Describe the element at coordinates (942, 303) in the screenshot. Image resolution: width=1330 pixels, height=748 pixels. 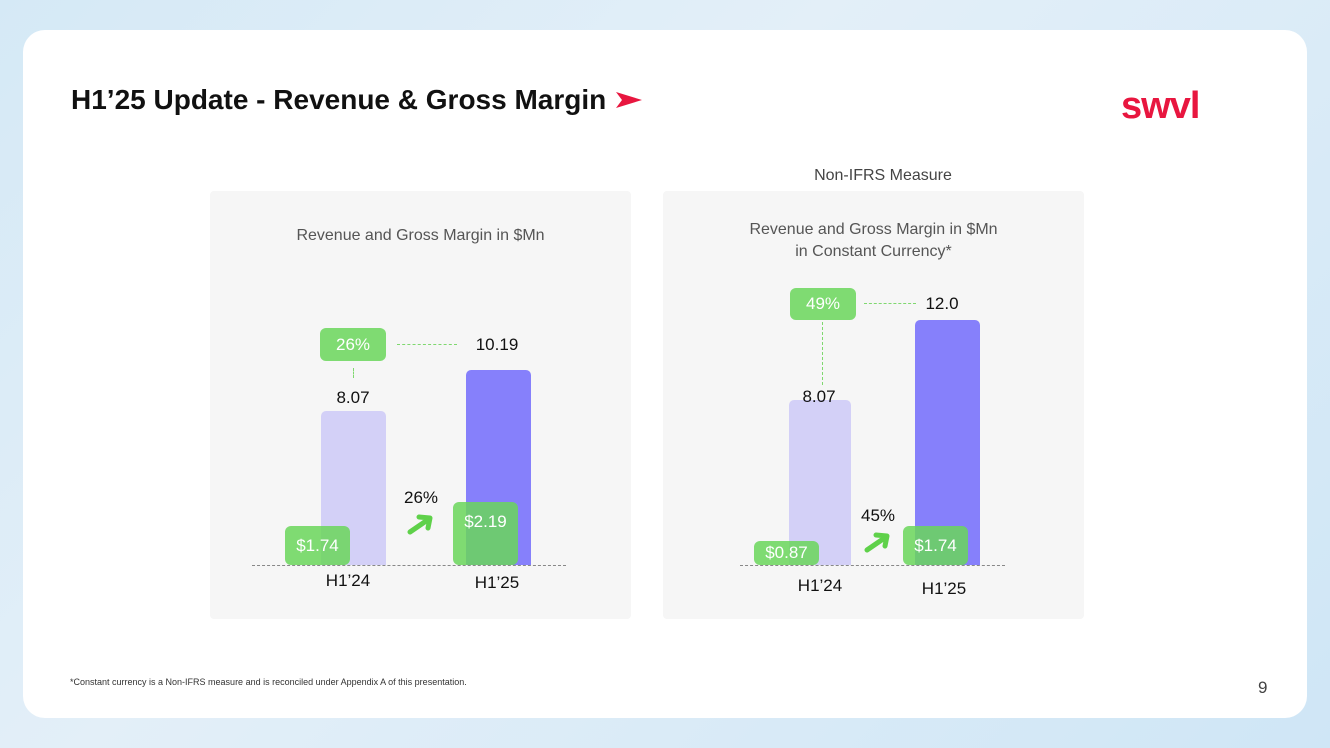
I see `revenue-label-h125: 12.0` at that location.